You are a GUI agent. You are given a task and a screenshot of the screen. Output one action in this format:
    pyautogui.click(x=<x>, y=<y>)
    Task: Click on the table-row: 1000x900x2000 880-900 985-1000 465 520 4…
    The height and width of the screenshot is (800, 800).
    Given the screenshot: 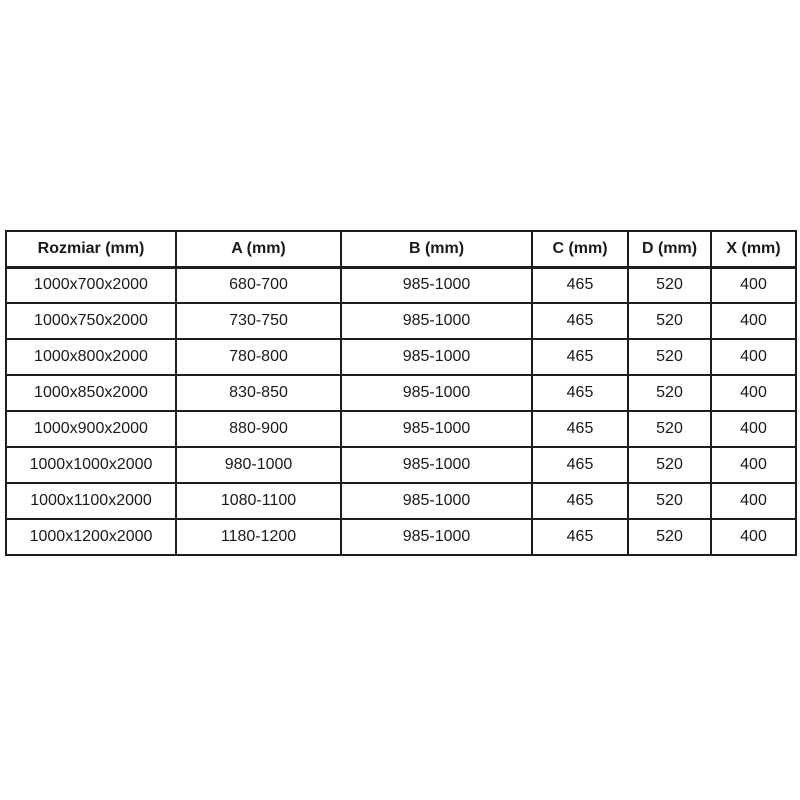 What is the action you would take?
    pyautogui.click(x=401, y=429)
    